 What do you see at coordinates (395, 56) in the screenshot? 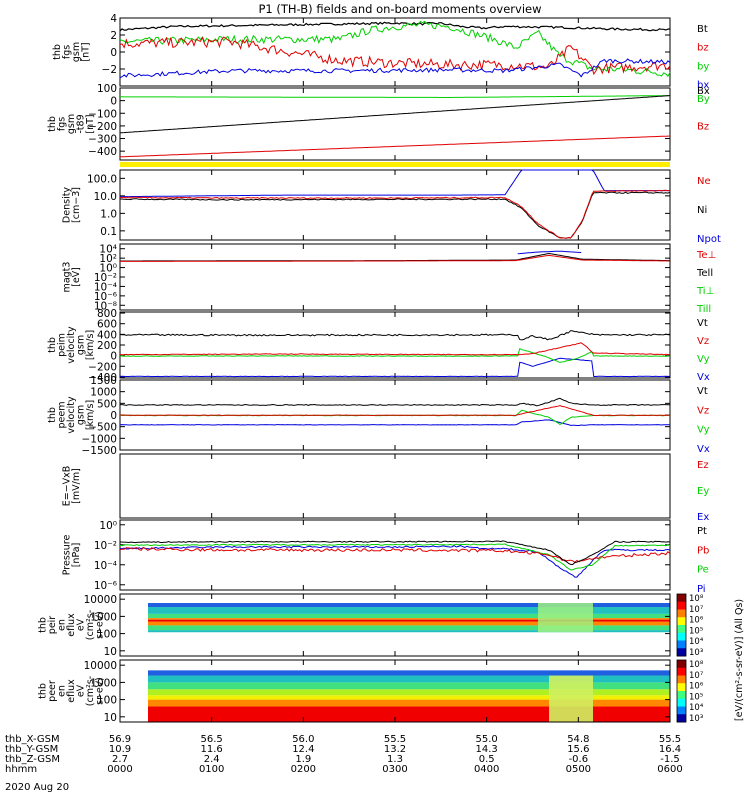
I see `series-line-bz` at bounding box center [395, 56].